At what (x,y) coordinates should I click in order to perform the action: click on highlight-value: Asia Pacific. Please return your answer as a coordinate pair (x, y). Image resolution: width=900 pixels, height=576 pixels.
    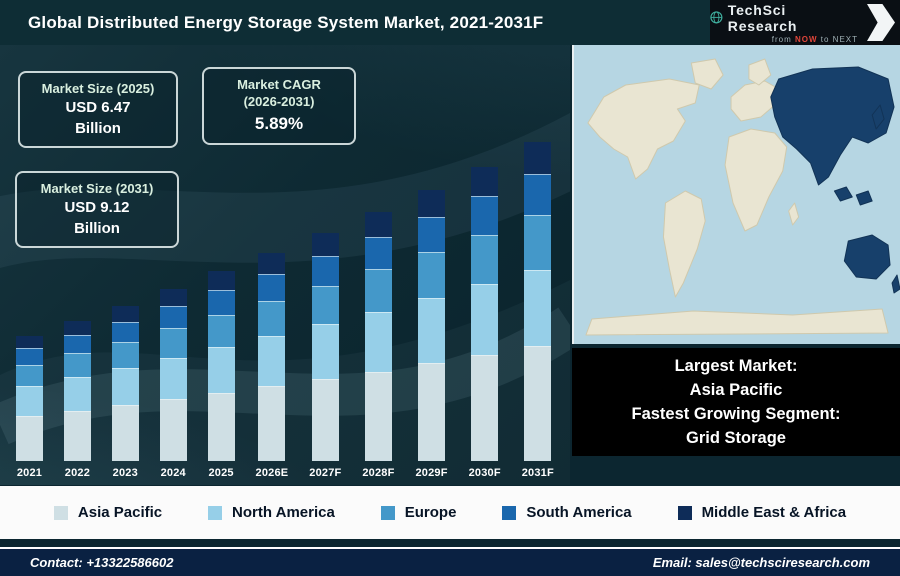
    Looking at the image, I should click on (736, 390).